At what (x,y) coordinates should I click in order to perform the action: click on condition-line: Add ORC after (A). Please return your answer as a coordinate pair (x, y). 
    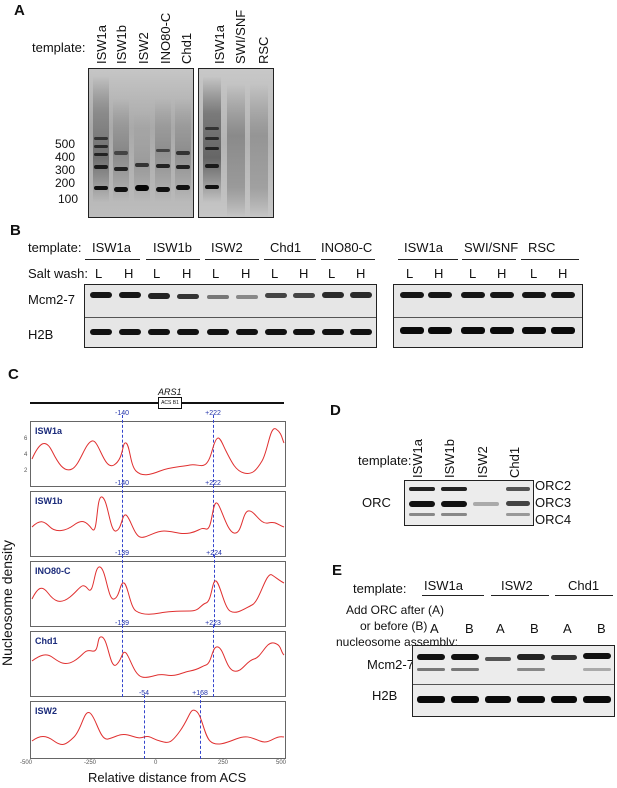
    Looking at the image, I should click on (395, 610).